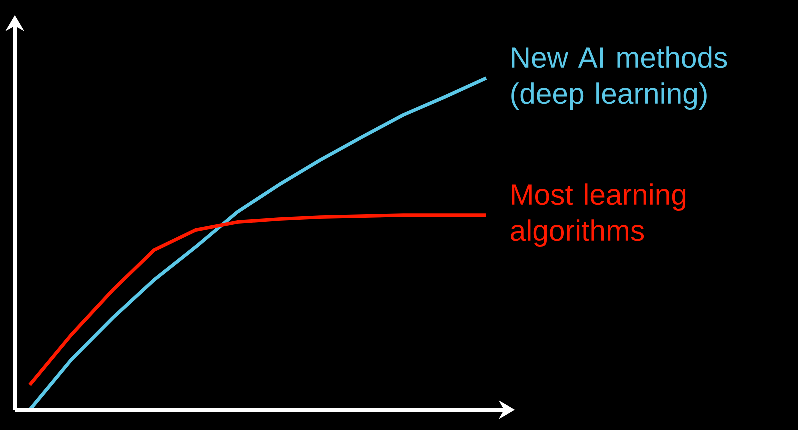  I want to click on series-label: Most learning algorithms, so click(598, 215).